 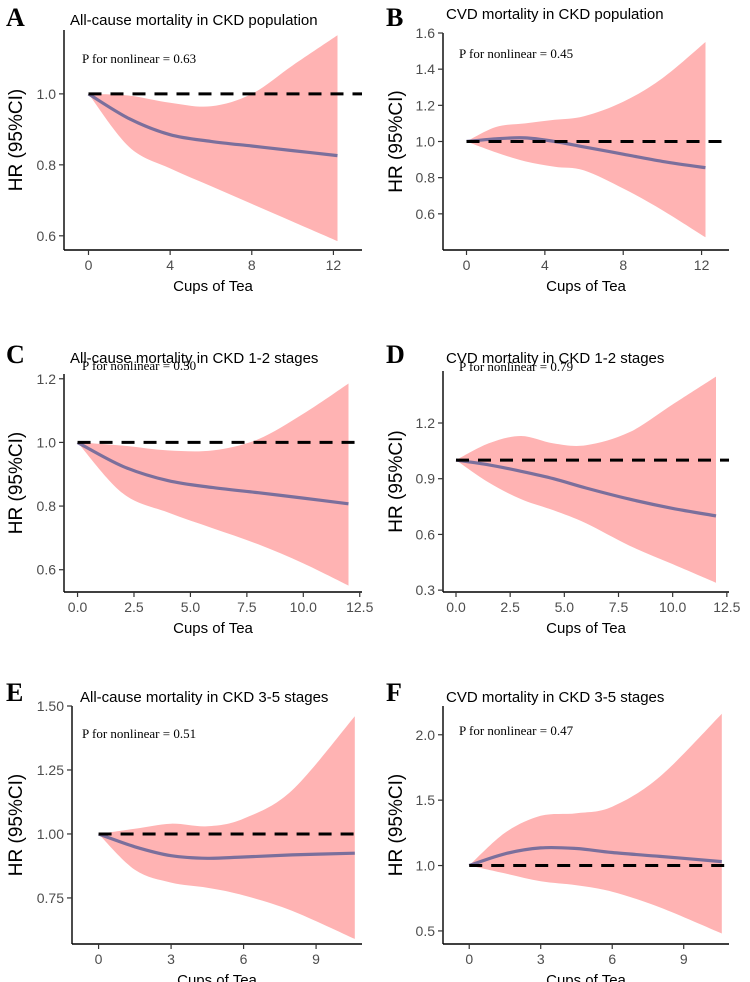 I want to click on panel-title: CVD mortality in CKD 1-2 stages, so click(x=555, y=358).